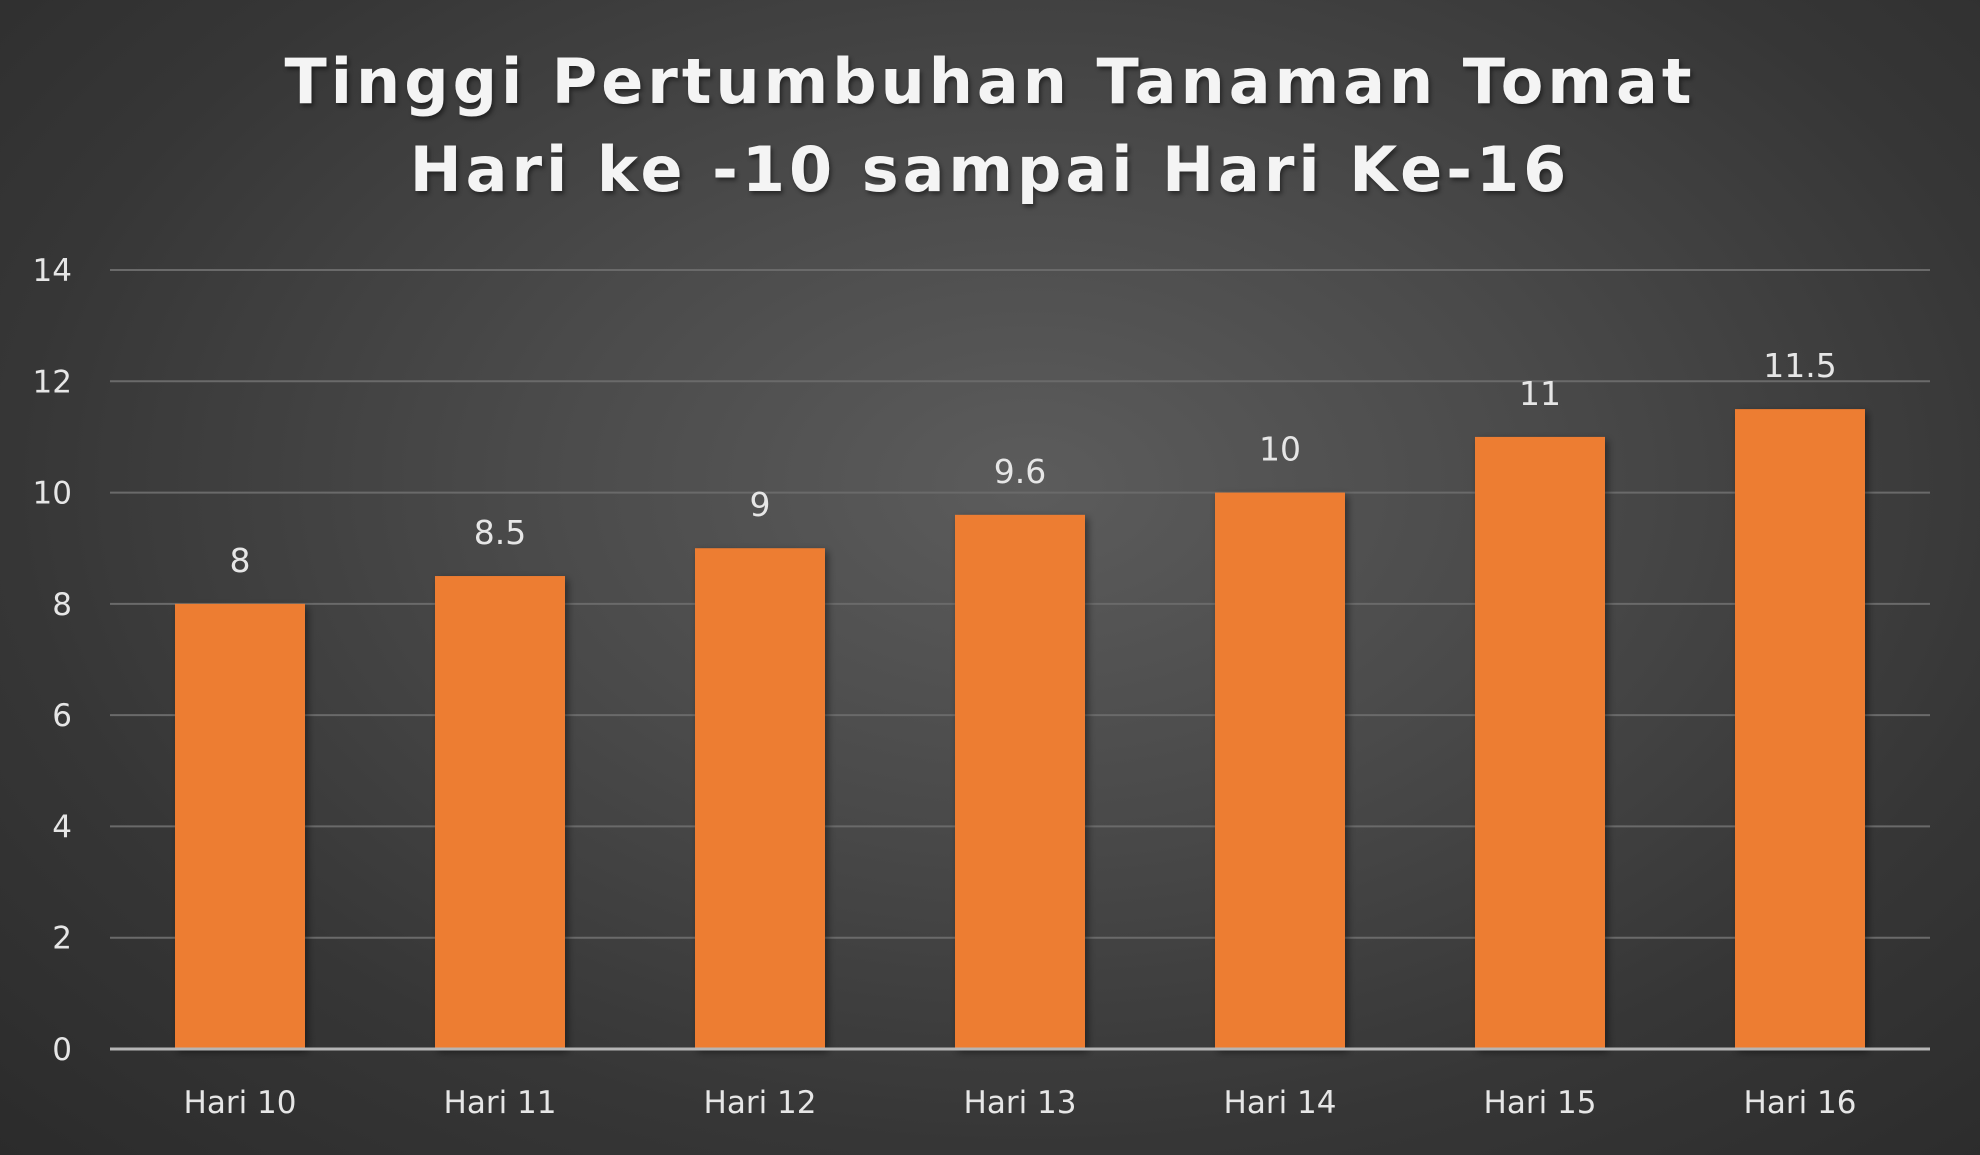 Image resolution: width=1980 pixels, height=1155 pixels. I want to click on x-tick-label: Hari 12, so click(760, 1103).